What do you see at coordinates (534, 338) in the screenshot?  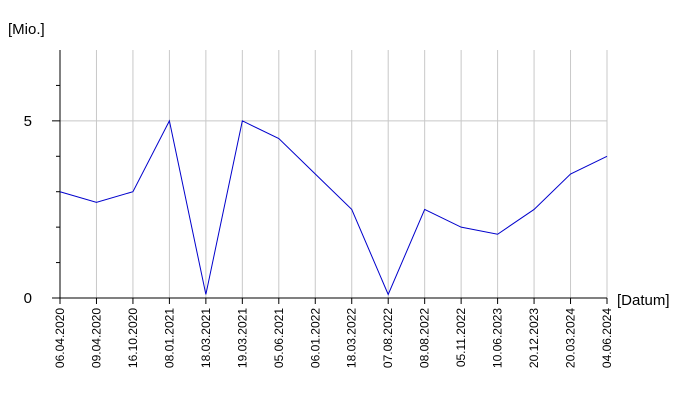 I see `x-tick-label: 20.12.2023` at bounding box center [534, 338].